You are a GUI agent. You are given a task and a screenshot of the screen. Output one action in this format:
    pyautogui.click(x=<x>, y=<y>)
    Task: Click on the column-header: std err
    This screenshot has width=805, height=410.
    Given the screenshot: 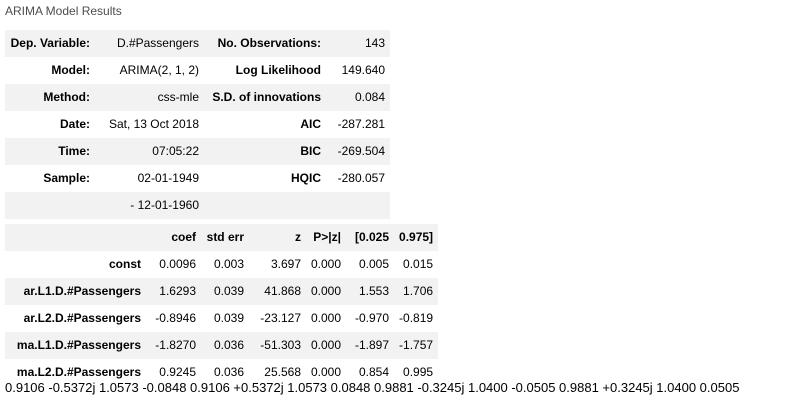 What is the action you would take?
    pyautogui.click(x=225, y=237)
    